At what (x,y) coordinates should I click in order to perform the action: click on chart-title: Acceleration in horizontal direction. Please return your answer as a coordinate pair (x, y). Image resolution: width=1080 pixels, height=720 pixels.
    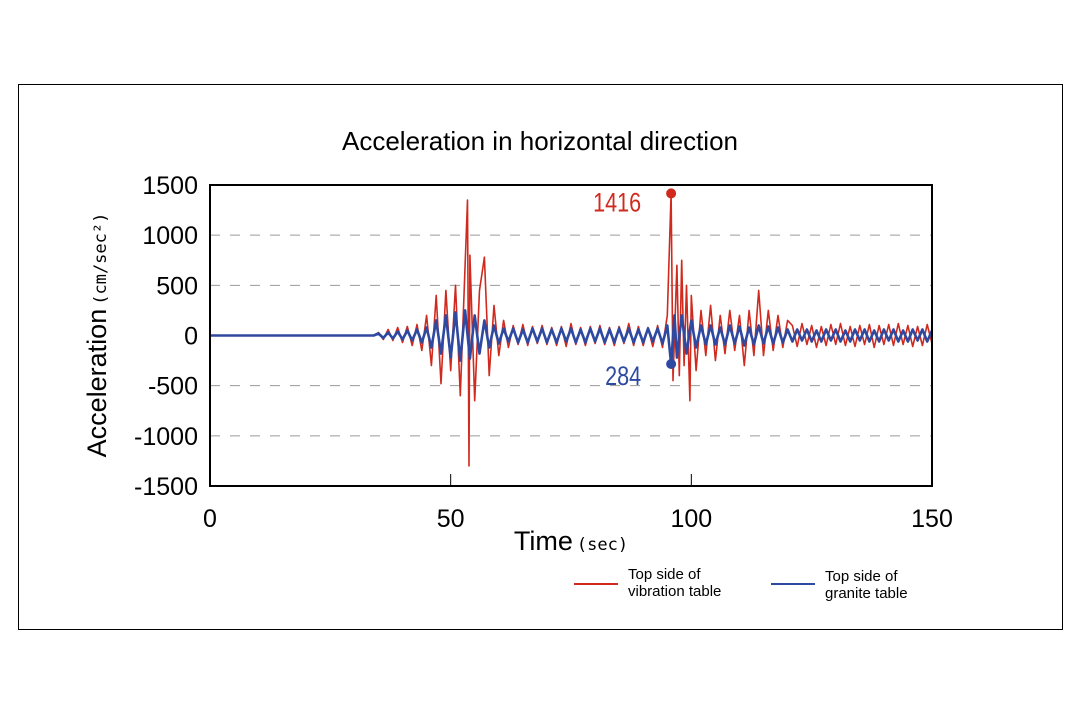
    Looking at the image, I should click on (540, 141).